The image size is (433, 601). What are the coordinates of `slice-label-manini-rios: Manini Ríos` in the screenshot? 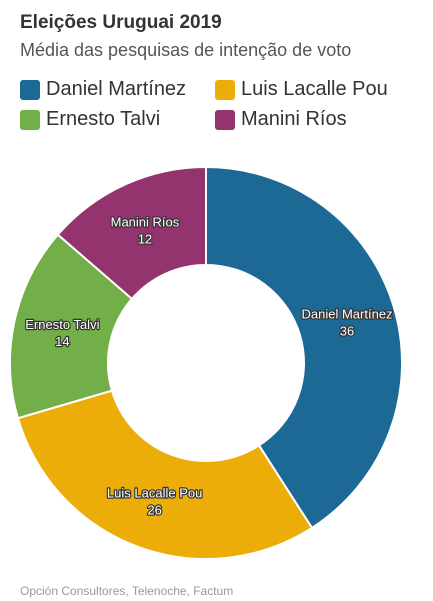 It's located at (145, 221).